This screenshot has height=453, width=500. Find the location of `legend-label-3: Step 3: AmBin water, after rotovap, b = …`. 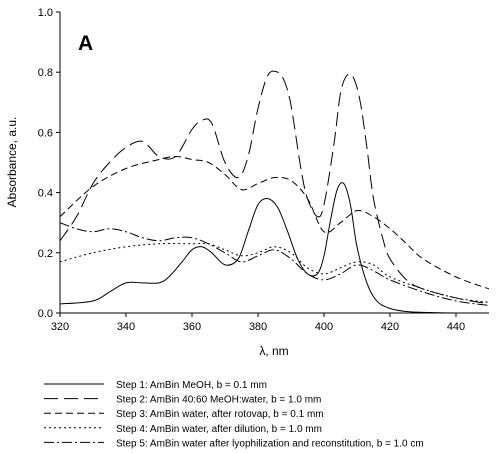

legend-label-3: Step 3: AmBin water, after rotovap, b = … is located at coordinates (220, 414).